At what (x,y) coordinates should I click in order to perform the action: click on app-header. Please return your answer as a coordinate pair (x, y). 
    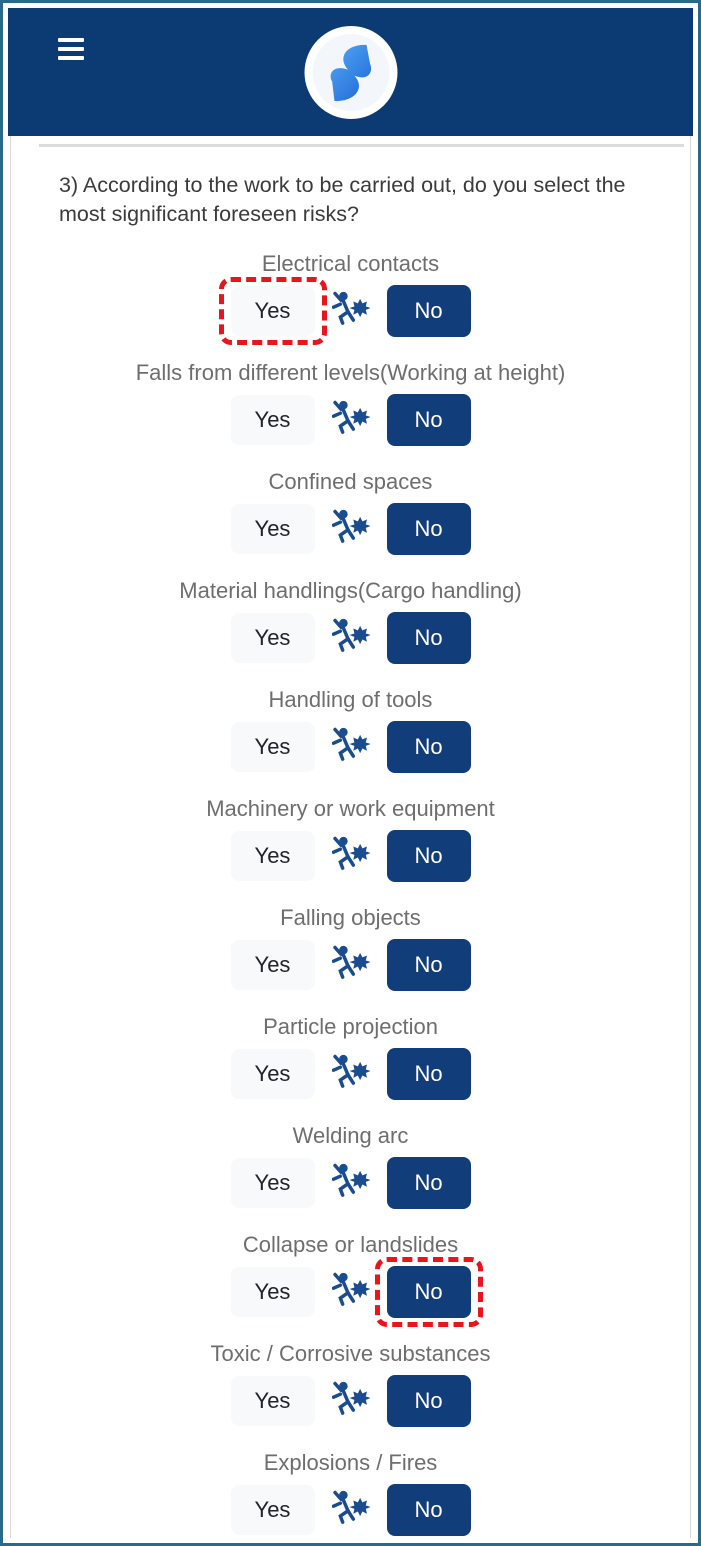
    Looking at the image, I should click on (350, 72).